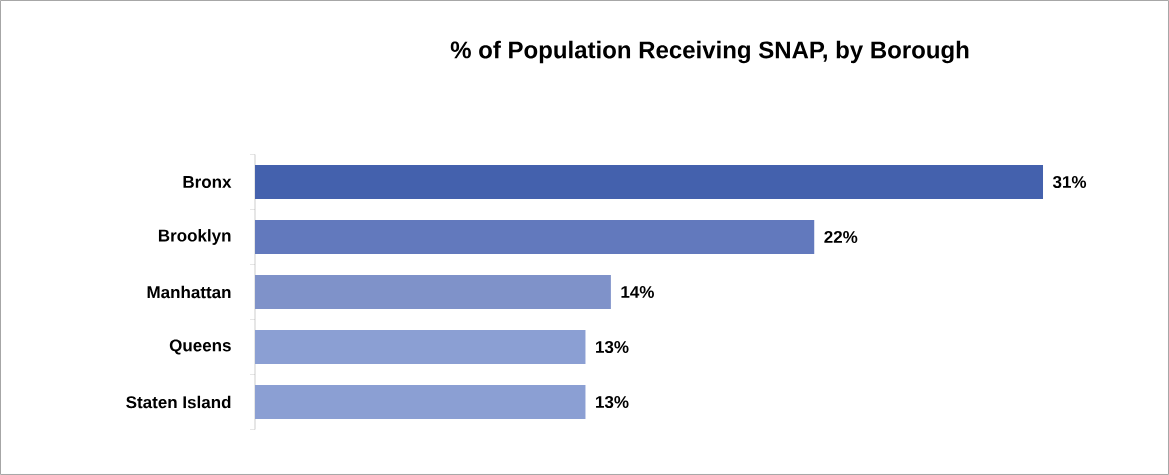 Image resolution: width=1169 pixels, height=475 pixels. What do you see at coordinates (841, 236) in the screenshot?
I see `data-label: 22%` at bounding box center [841, 236].